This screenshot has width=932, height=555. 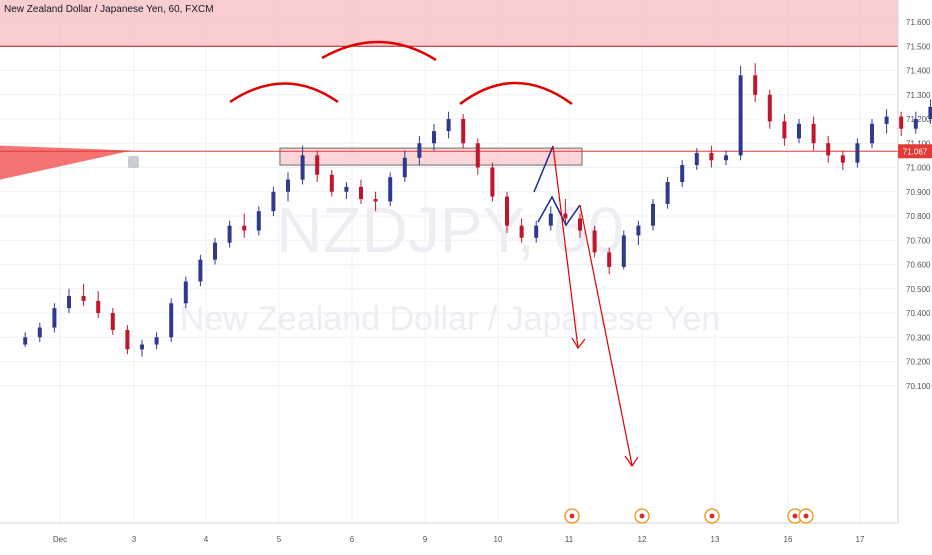 I want to click on neckline-zone, so click(x=431, y=156).